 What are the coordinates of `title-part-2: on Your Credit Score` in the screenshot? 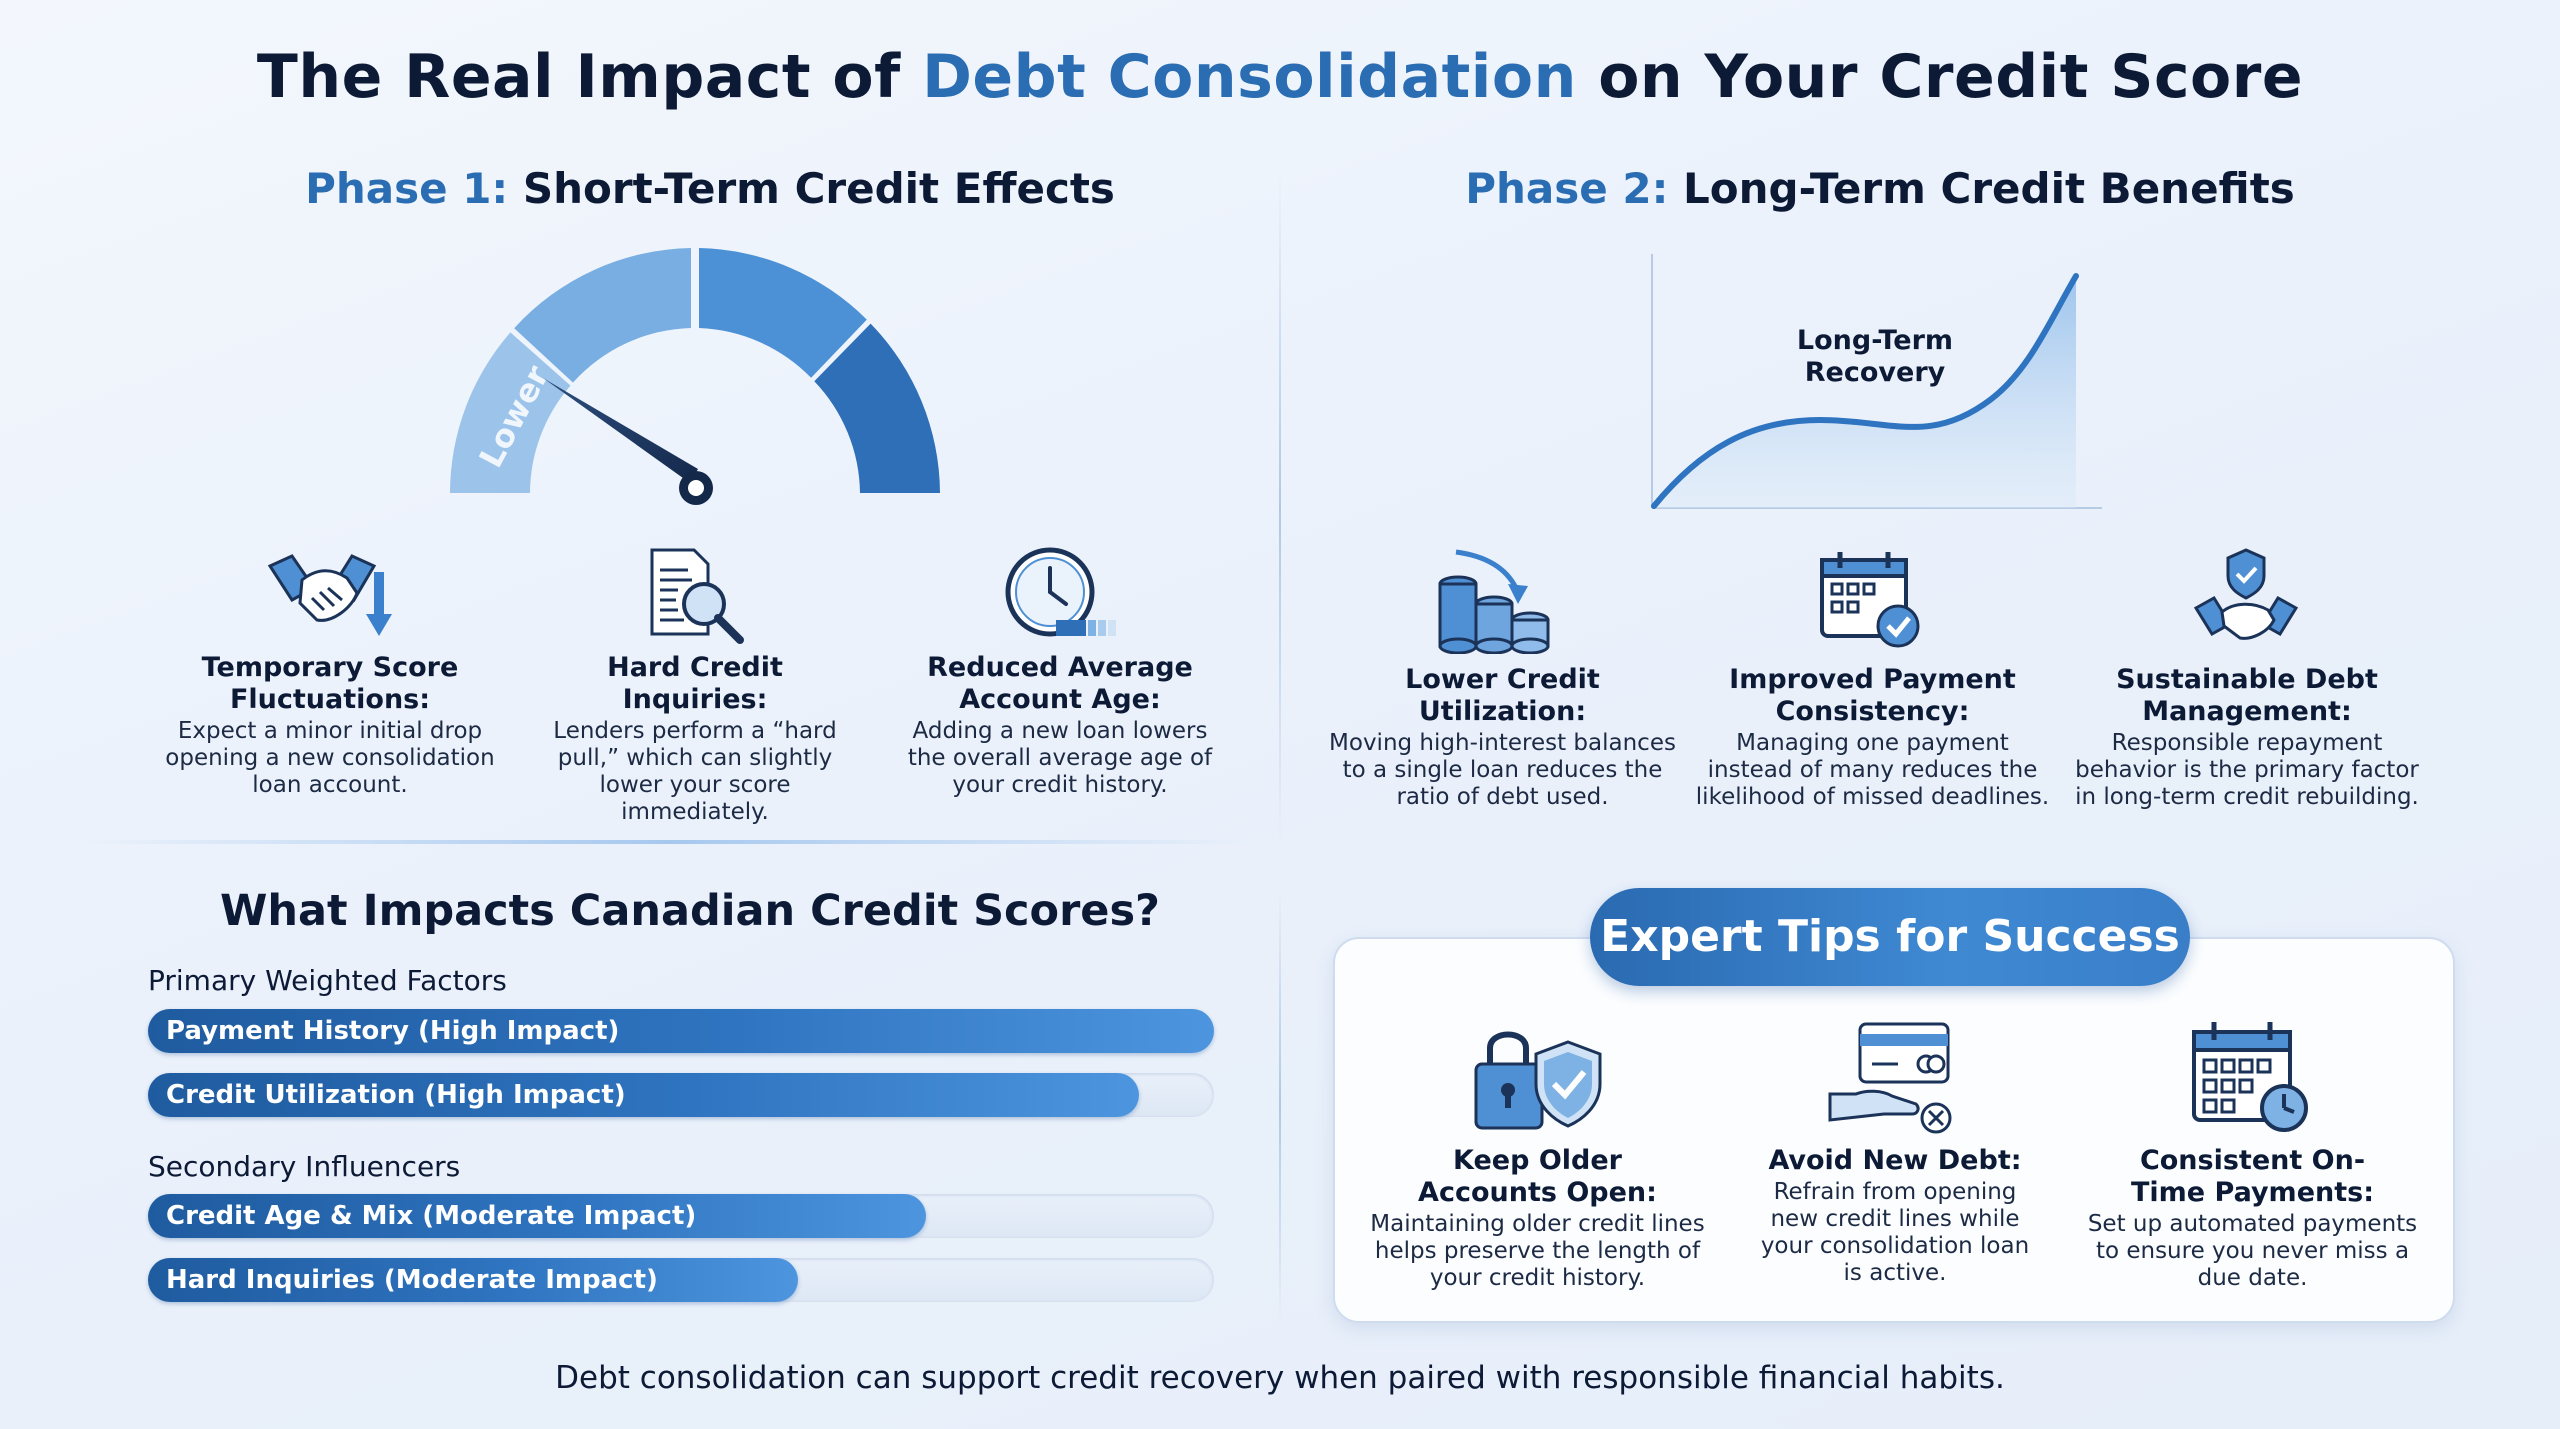 It's located at (1940, 77).